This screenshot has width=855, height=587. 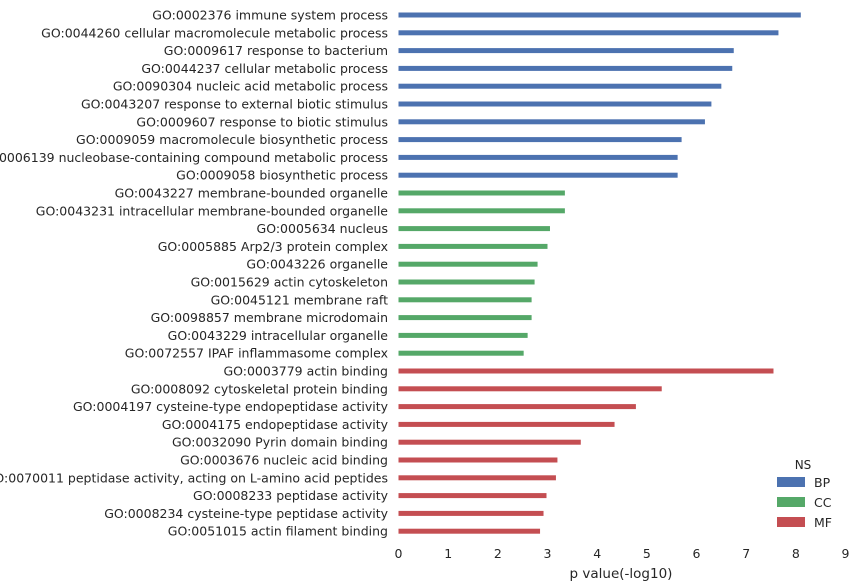 I want to click on y-tick-label: GO:0009617 response to bacterium, so click(x=276, y=50).